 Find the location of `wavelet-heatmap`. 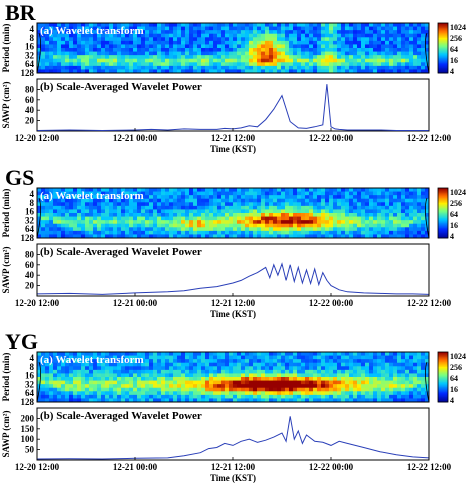

wavelet-heatmap is located at coordinates (233, 377).